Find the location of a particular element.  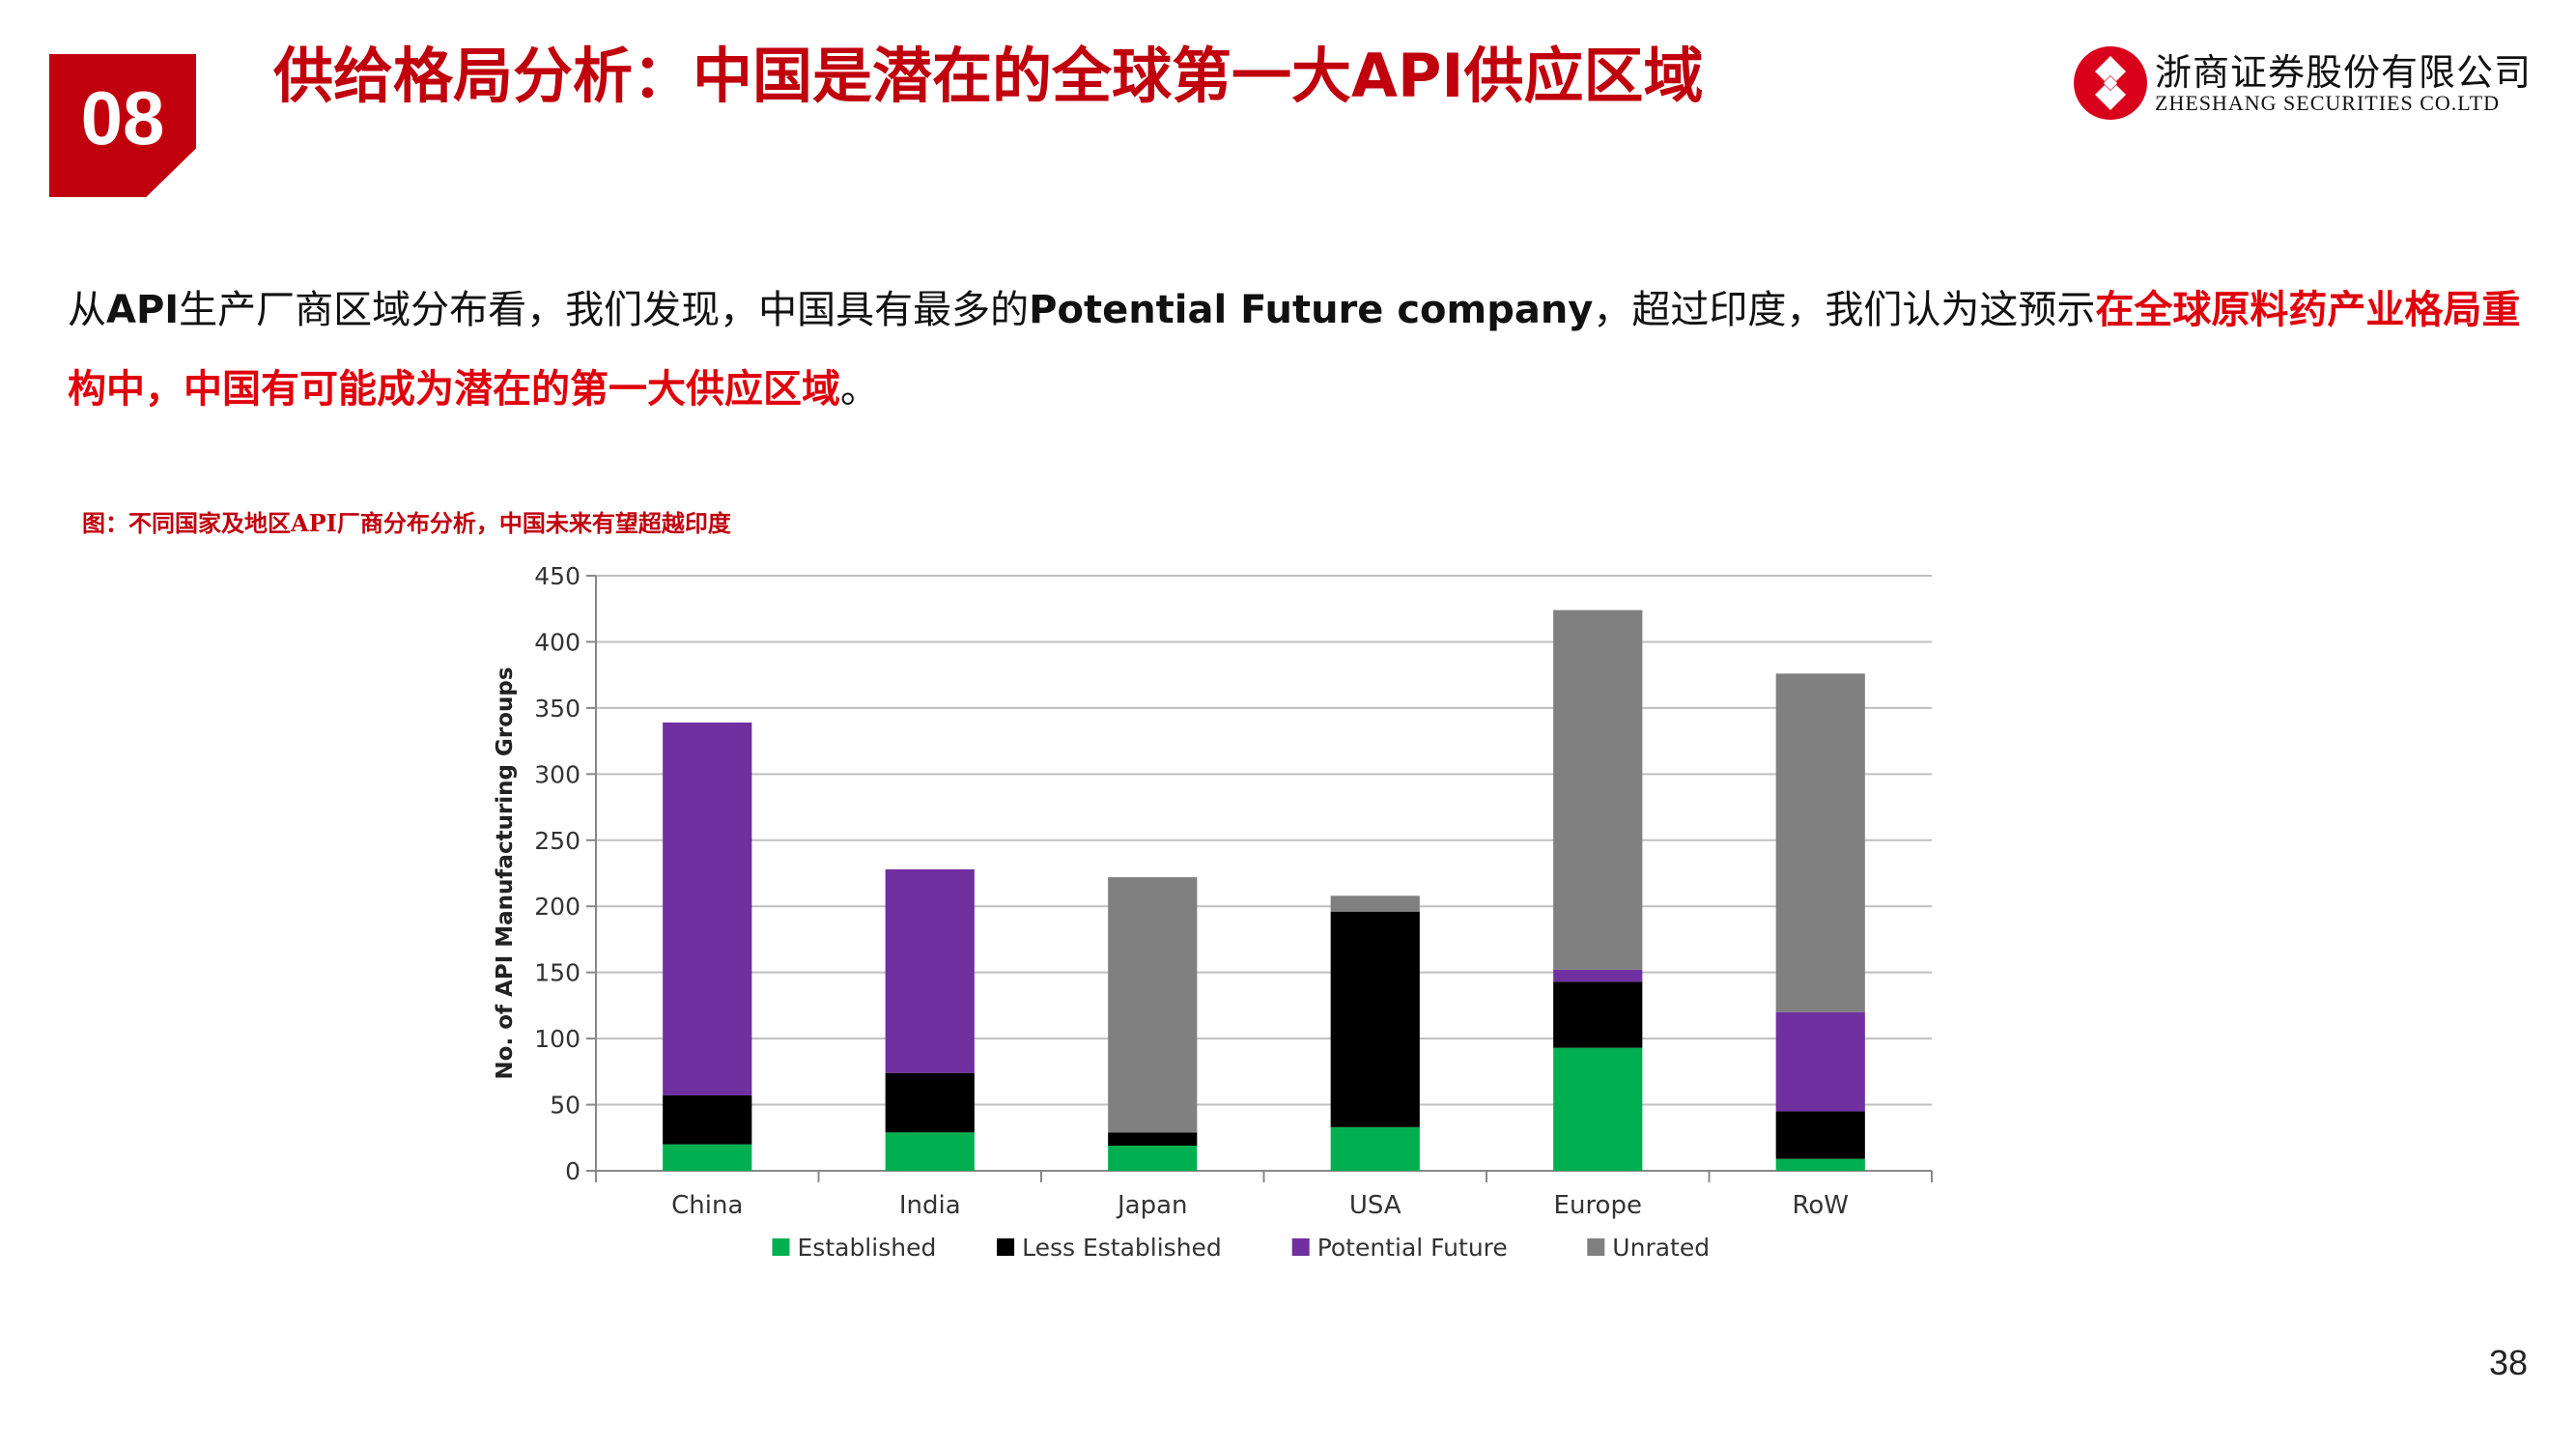

company-name-en: ZHESHANG SECURITIES CO.LTD is located at coordinates (2328, 103).